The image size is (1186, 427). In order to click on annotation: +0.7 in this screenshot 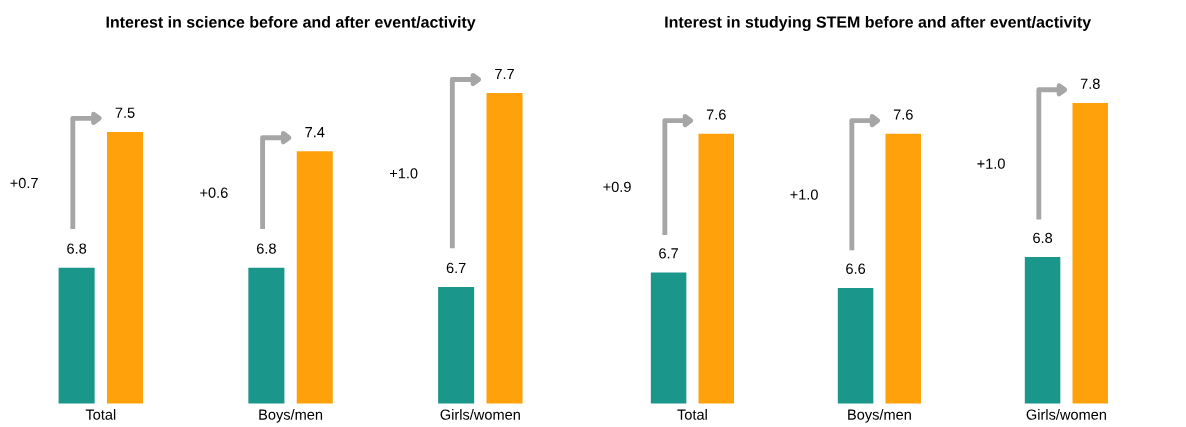, I will do `click(24, 183)`.